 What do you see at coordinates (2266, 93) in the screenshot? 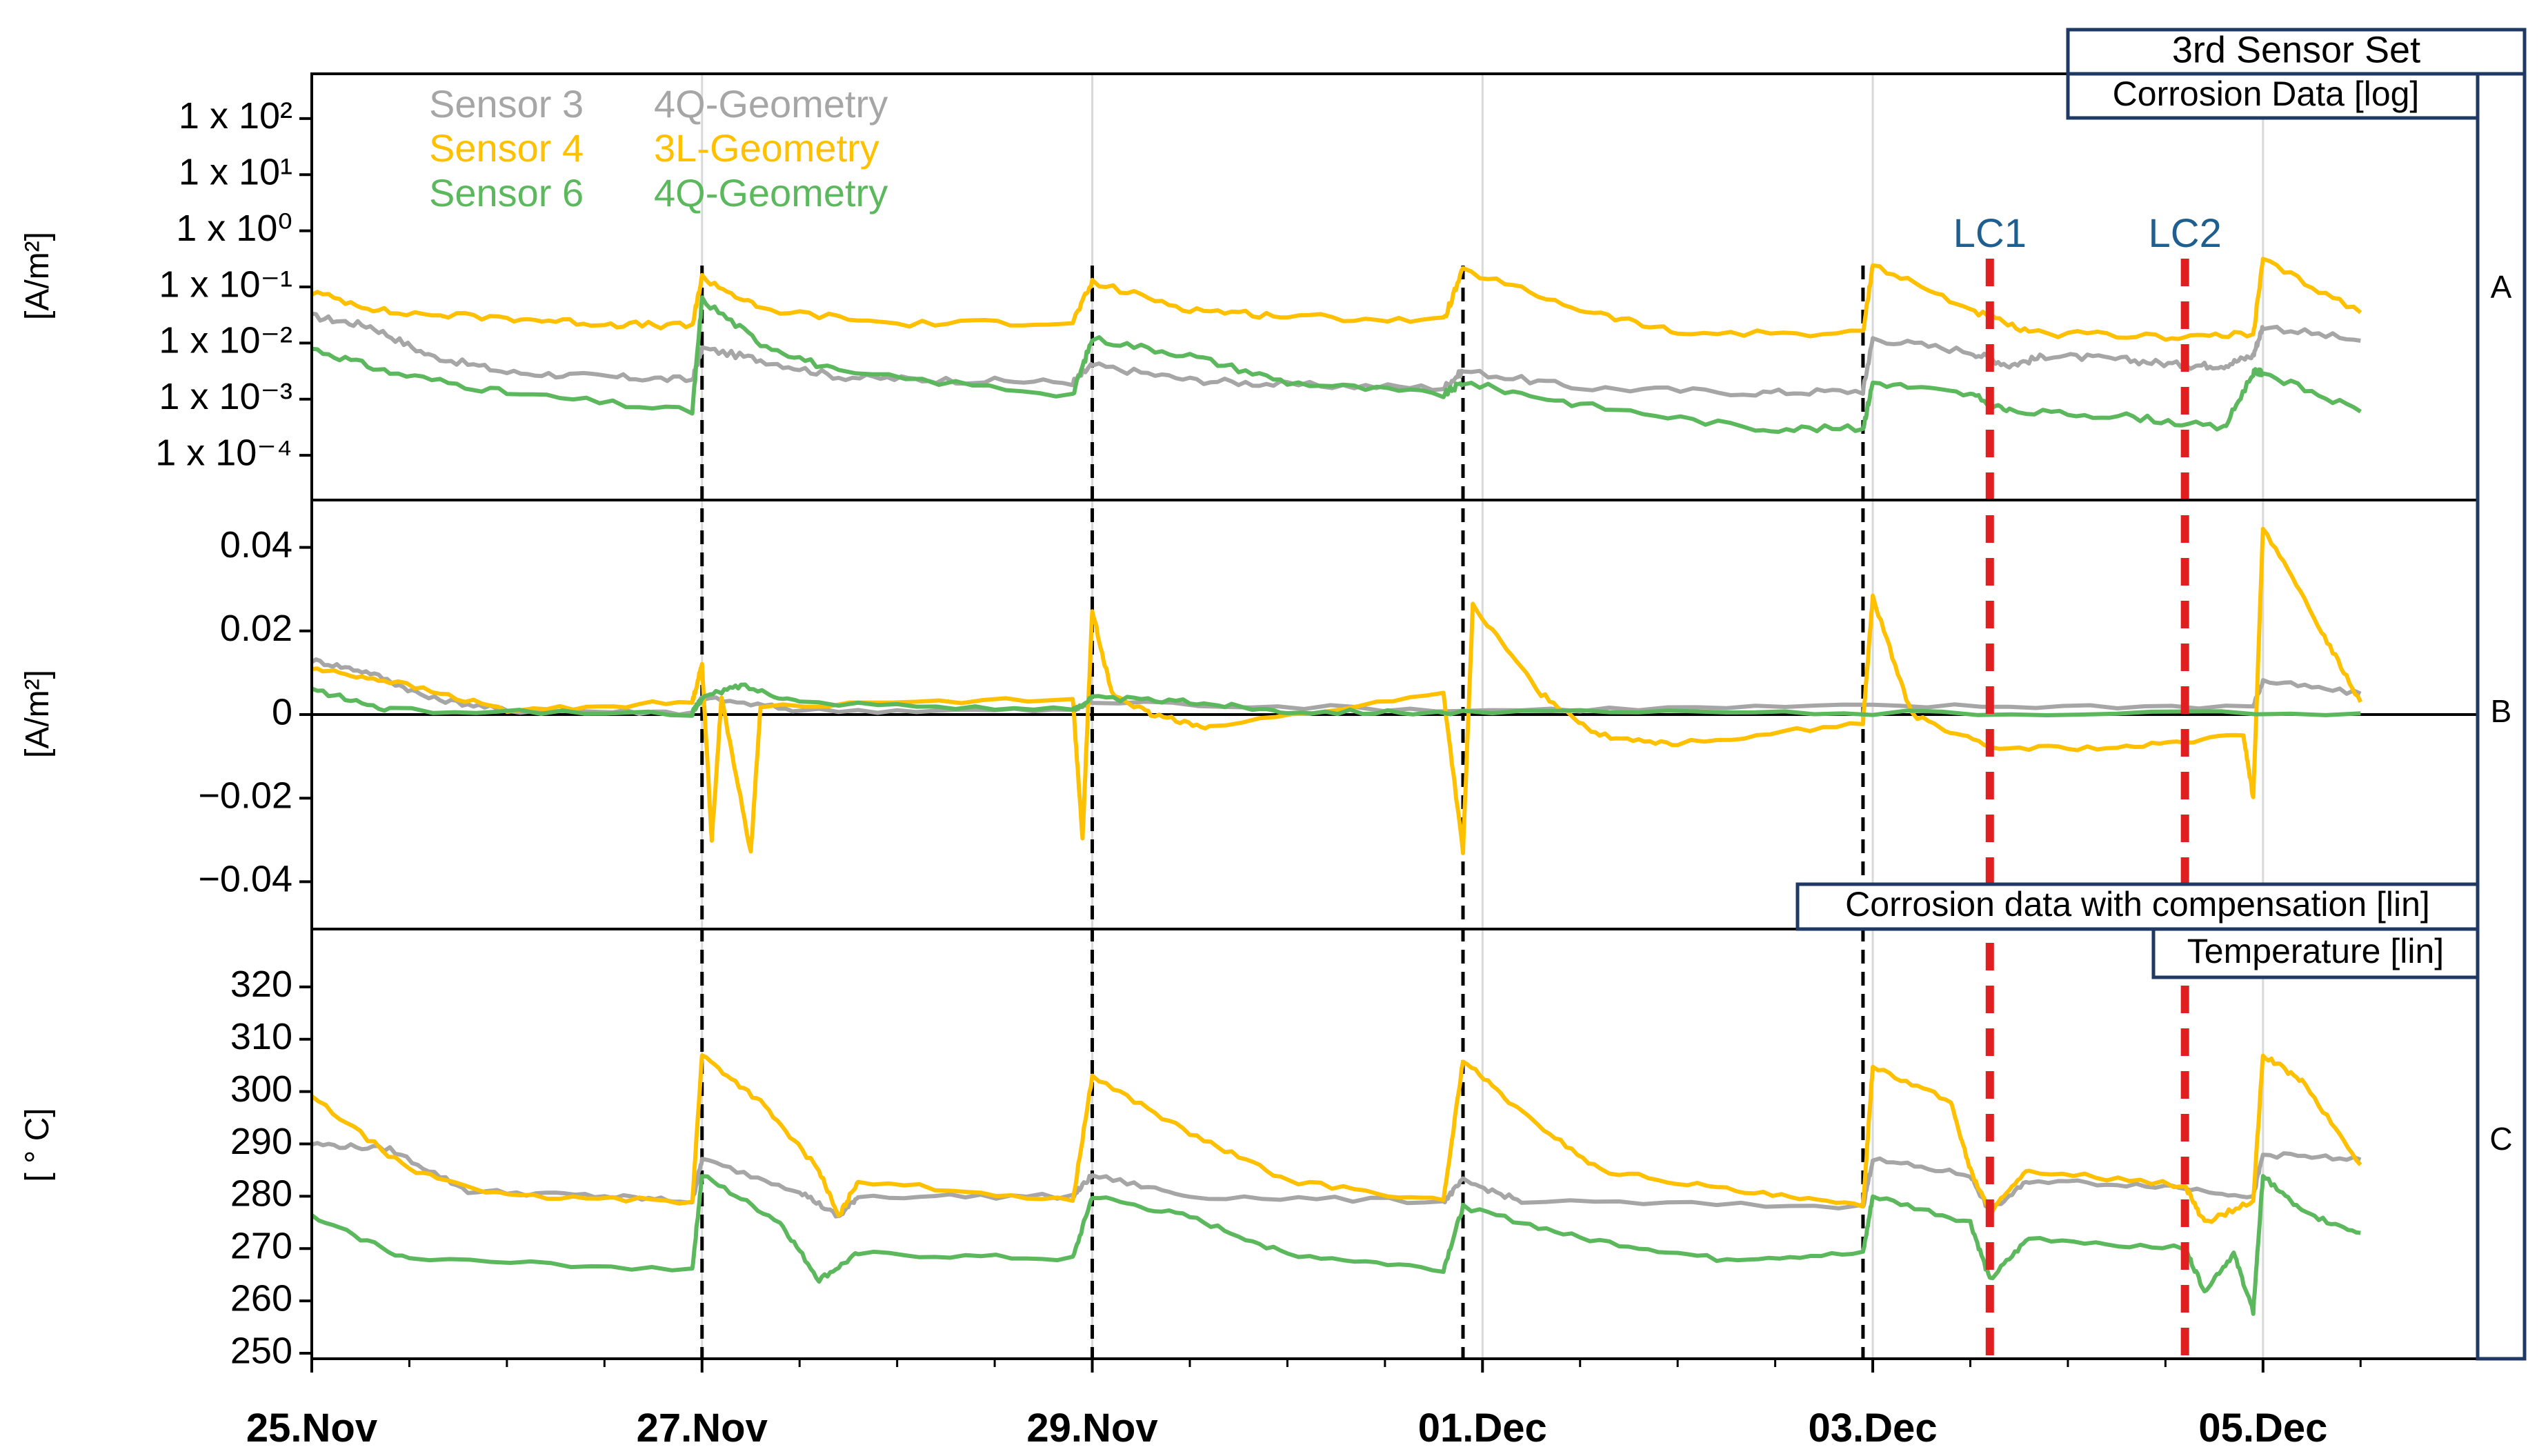
I see `panel-a-title: Corrosion Data [log]` at bounding box center [2266, 93].